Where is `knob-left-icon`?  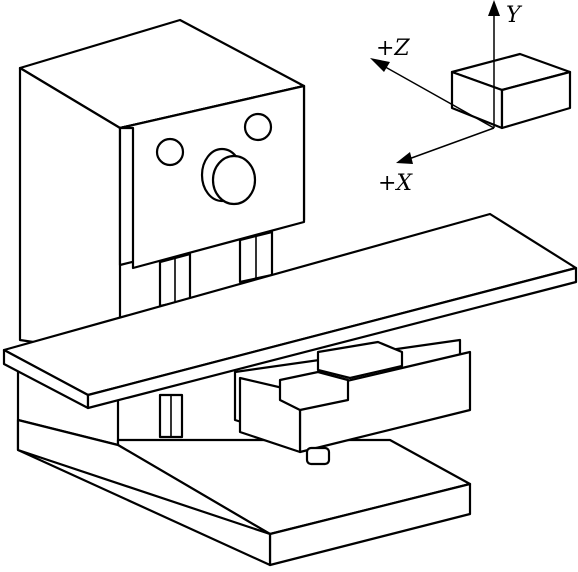
knob-left-icon is located at coordinates (170, 152).